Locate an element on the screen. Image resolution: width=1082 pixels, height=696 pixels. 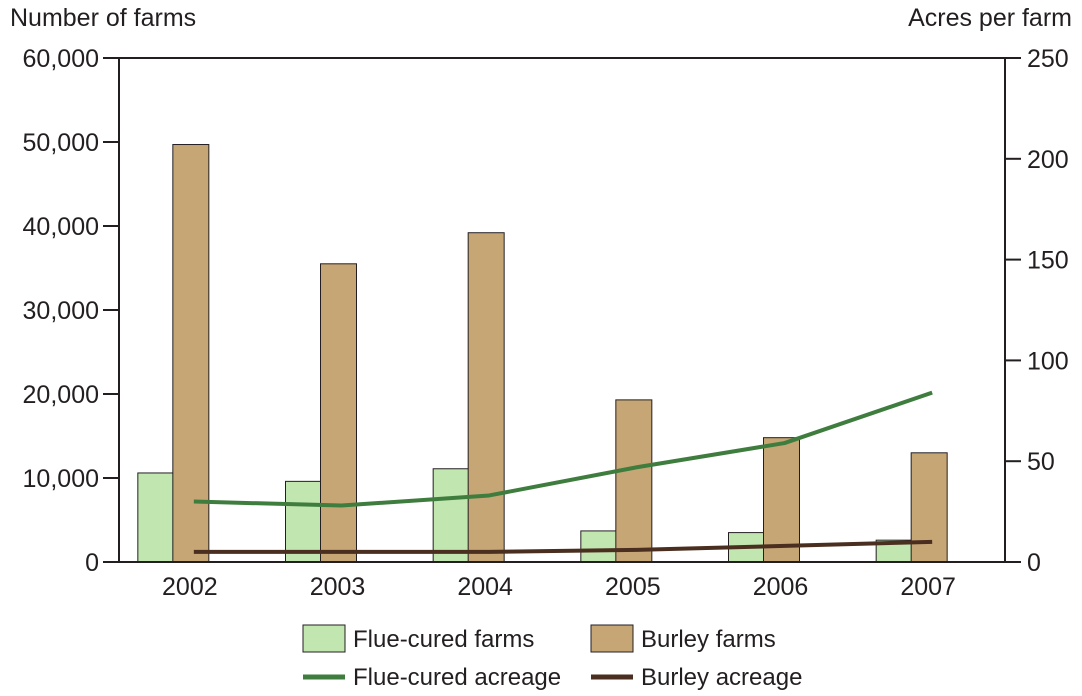
legend-burley-farms-label: Burley farms is located at coordinates (708, 639).